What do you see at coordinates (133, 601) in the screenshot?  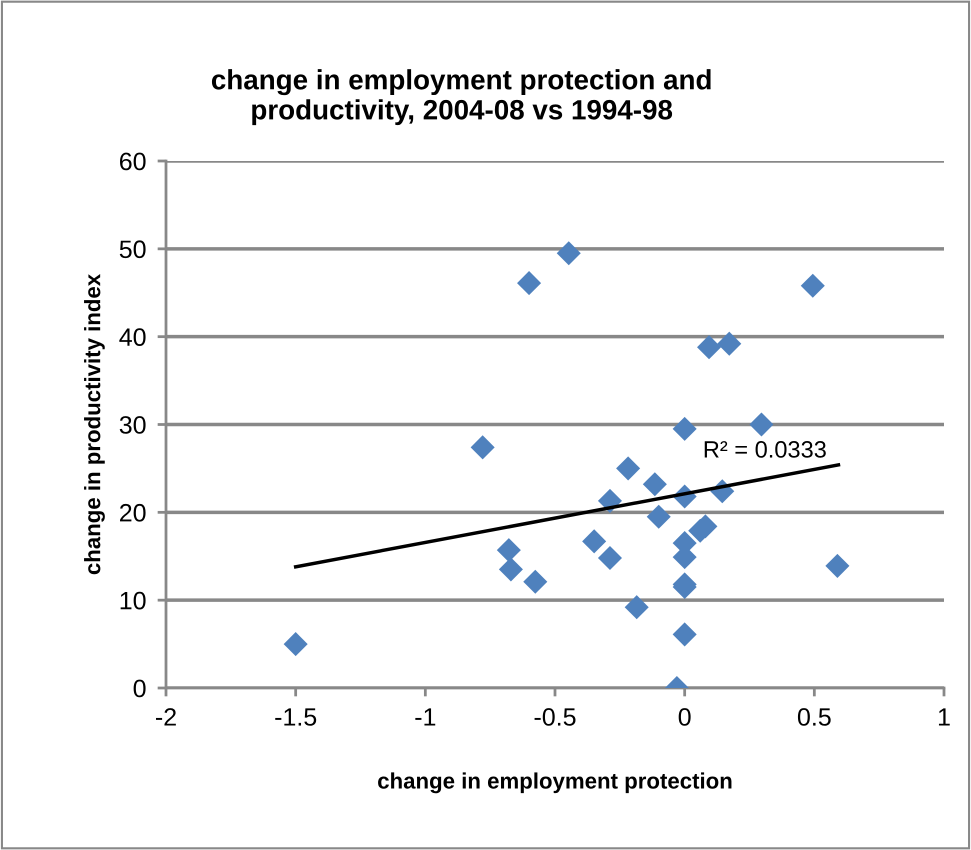 I see `y-tick-label: 10` at bounding box center [133, 601].